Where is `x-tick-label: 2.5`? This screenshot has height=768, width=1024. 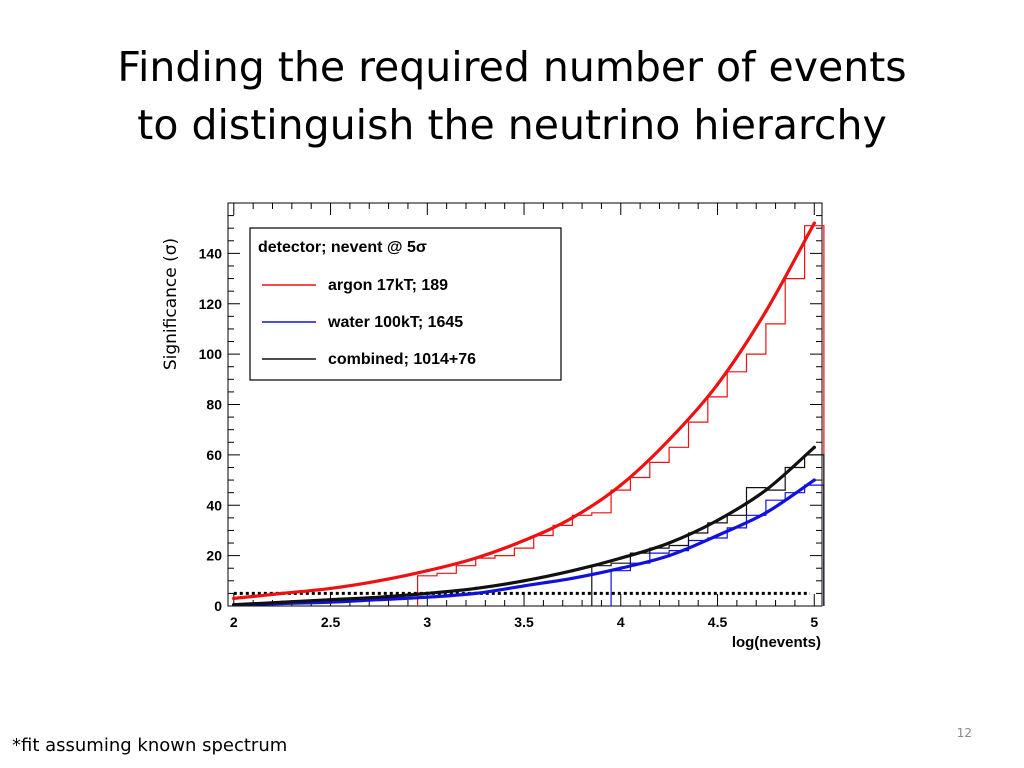 x-tick-label: 2.5 is located at coordinates (331, 622).